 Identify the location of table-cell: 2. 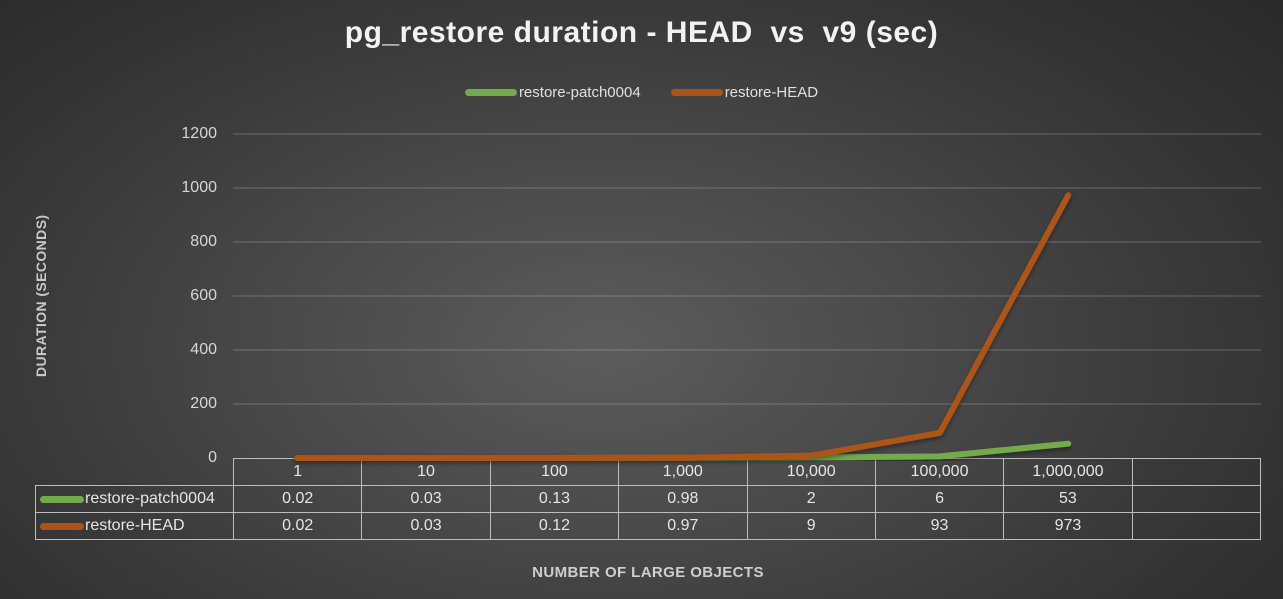
(811, 499).